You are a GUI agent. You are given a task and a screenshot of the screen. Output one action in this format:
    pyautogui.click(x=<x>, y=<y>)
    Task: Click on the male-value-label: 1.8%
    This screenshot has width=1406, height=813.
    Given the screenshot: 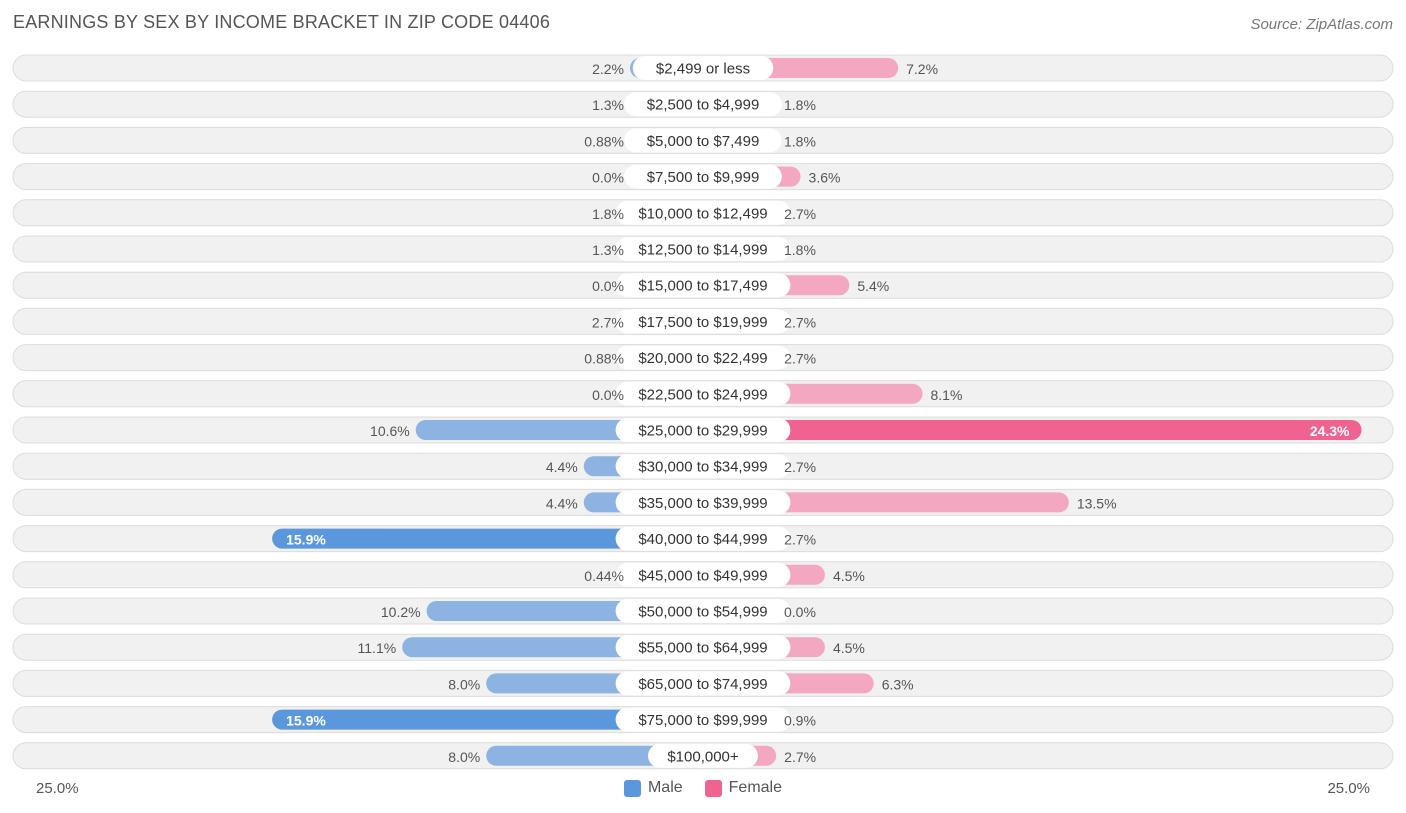 What is the action you would take?
    pyautogui.click(x=608, y=214)
    